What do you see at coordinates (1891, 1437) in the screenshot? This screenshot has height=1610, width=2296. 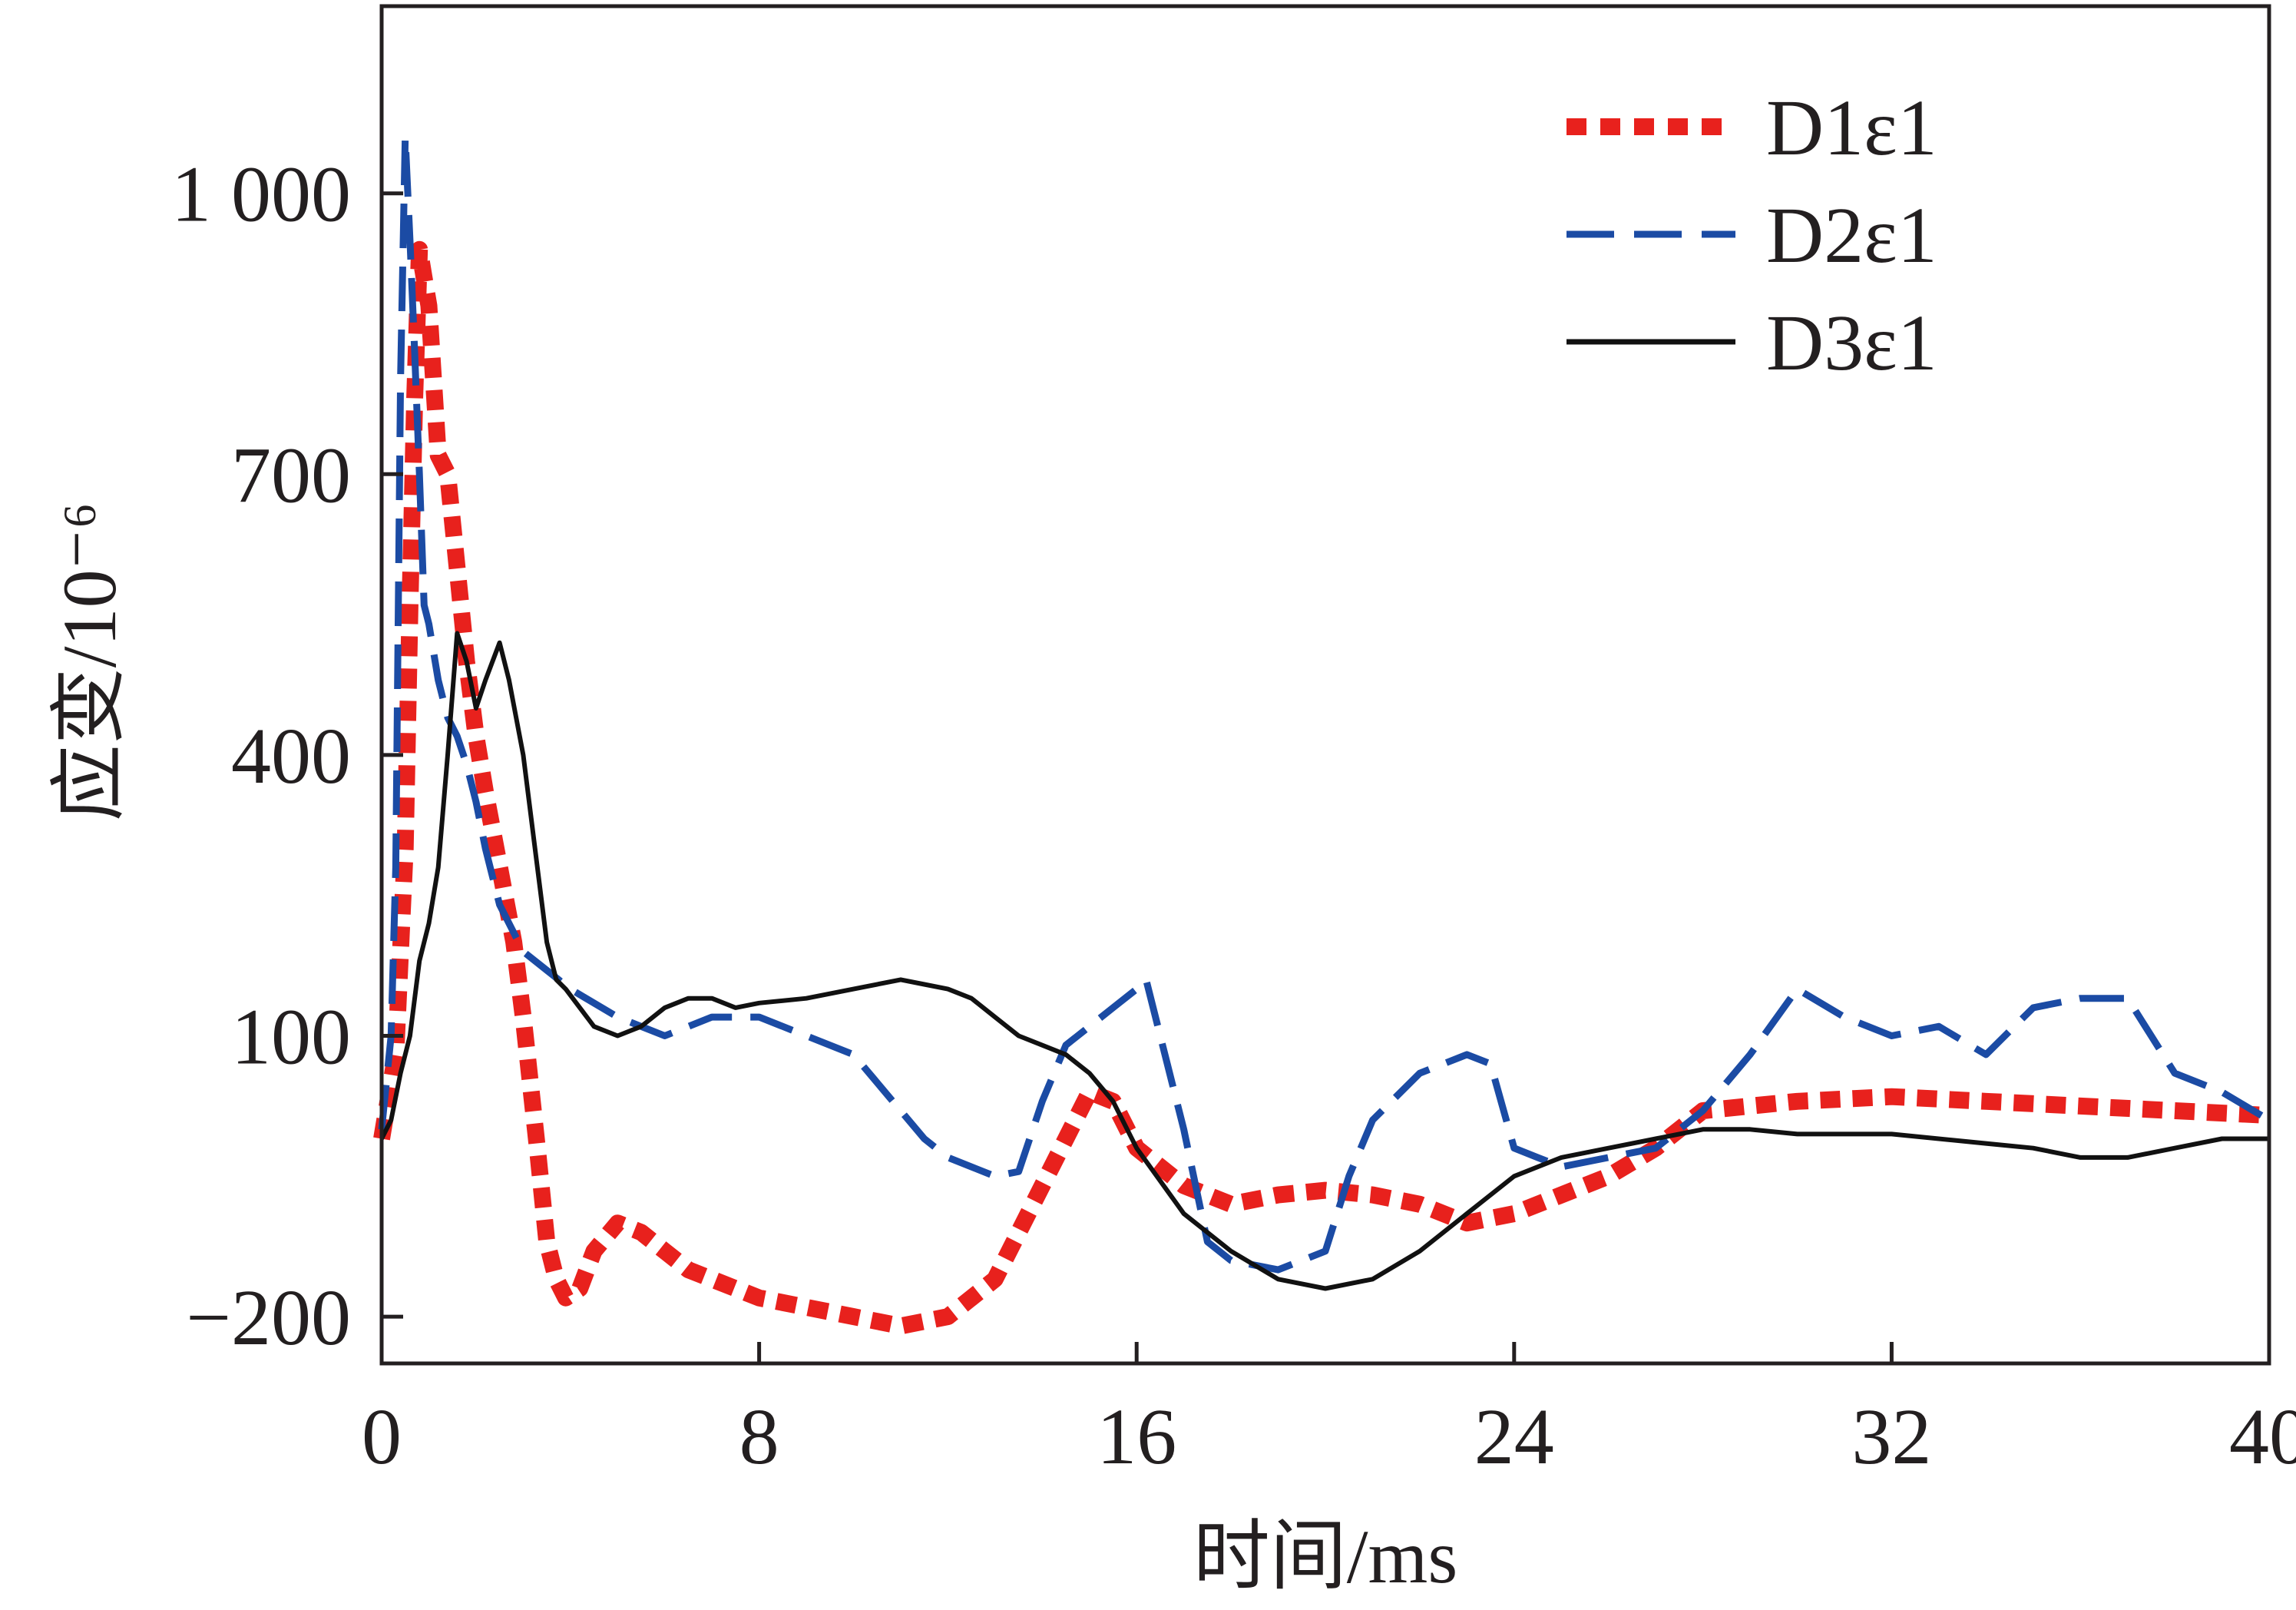 I see `x-tick-label: 32` at bounding box center [1891, 1437].